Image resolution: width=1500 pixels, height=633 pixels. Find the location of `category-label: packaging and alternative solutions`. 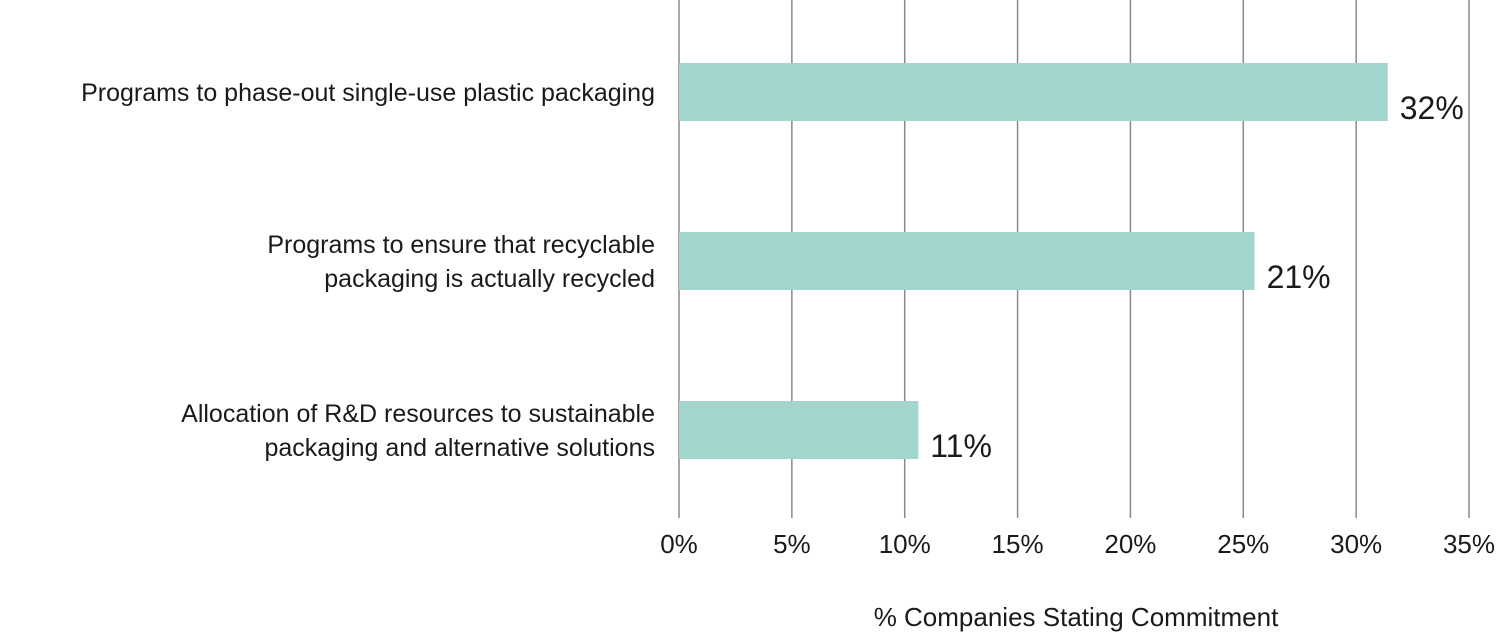

category-label: packaging and alternative solutions is located at coordinates (459, 448).